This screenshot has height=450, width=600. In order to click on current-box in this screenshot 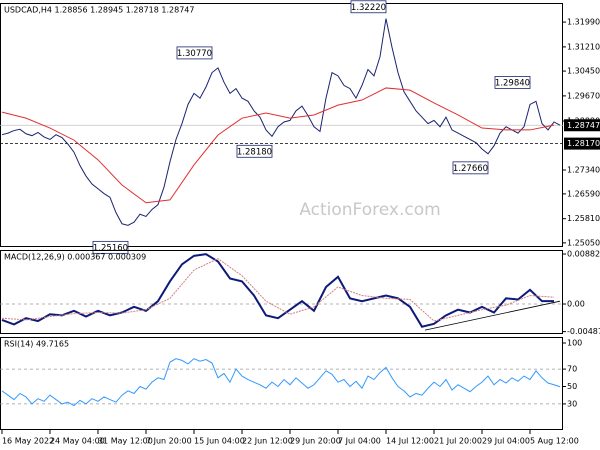, I will do `click(582, 125)`.